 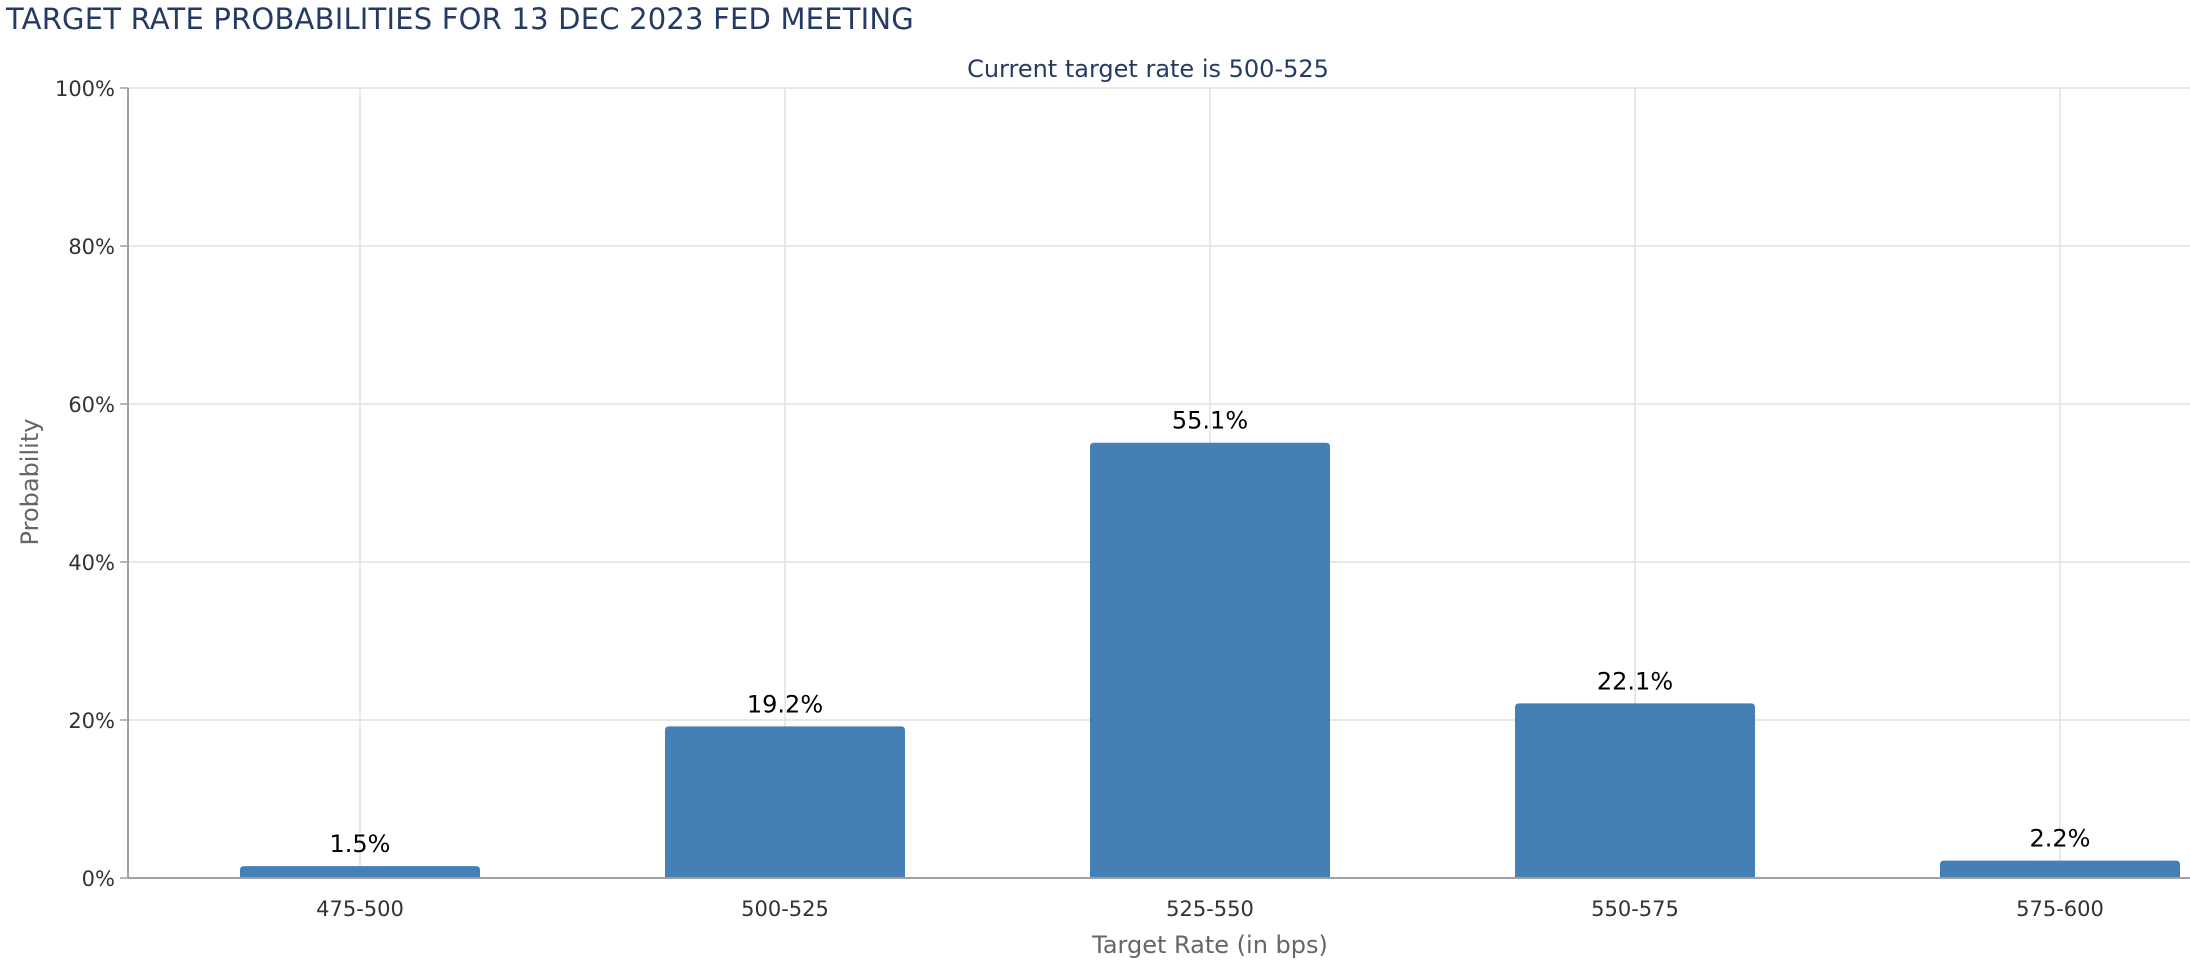 I want to click on chart-subtitle: Current target rate is 500-525, so click(x=1148, y=69).